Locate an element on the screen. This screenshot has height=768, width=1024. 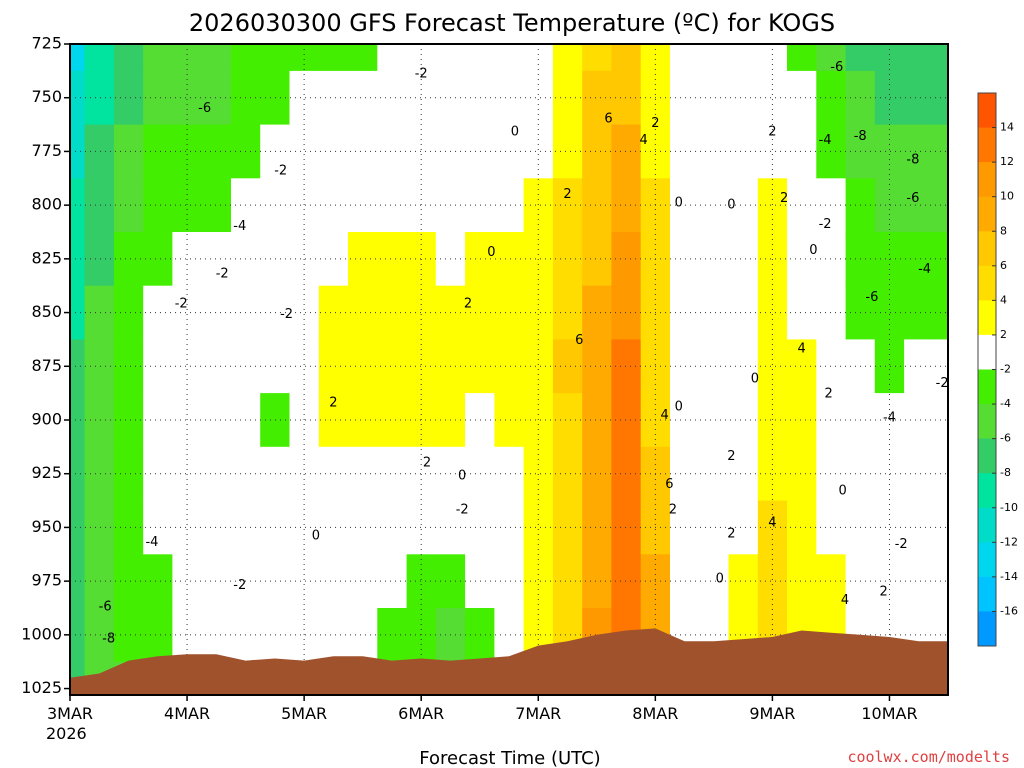
y-tick-label: 1025 is located at coordinates (41, 687).